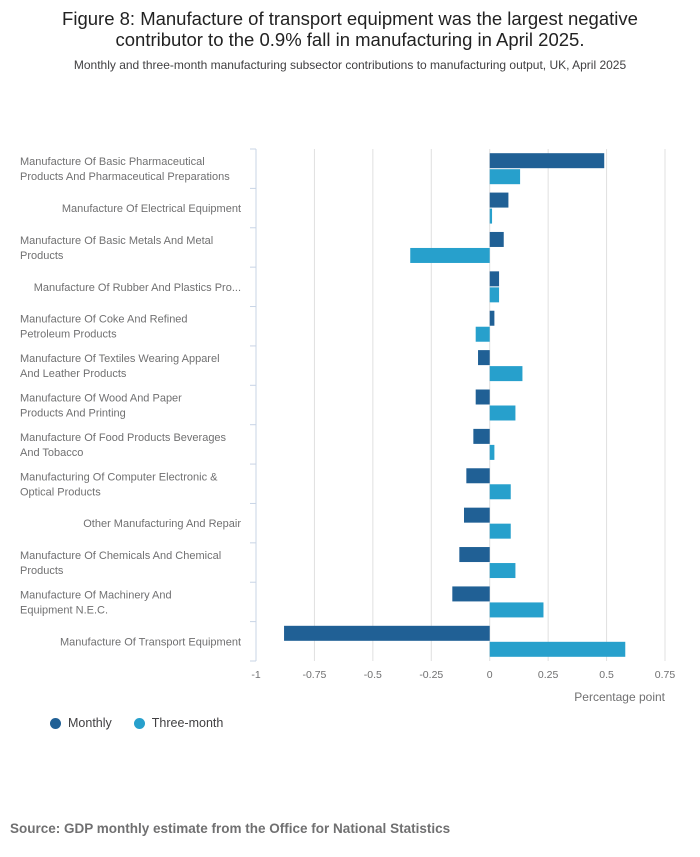 The height and width of the screenshot is (857, 700). Describe the element at coordinates (73, 414) in the screenshot. I see `category-label-line: Products And Printing` at that location.